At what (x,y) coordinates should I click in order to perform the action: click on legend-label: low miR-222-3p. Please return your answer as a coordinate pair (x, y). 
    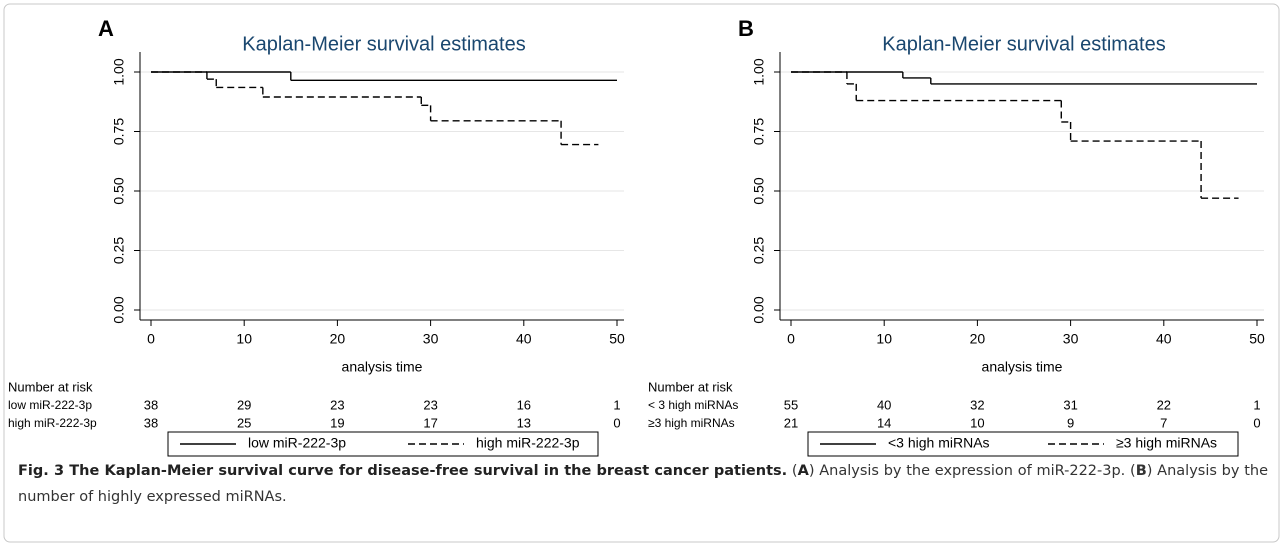
    Looking at the image, I should click on (297, 443).